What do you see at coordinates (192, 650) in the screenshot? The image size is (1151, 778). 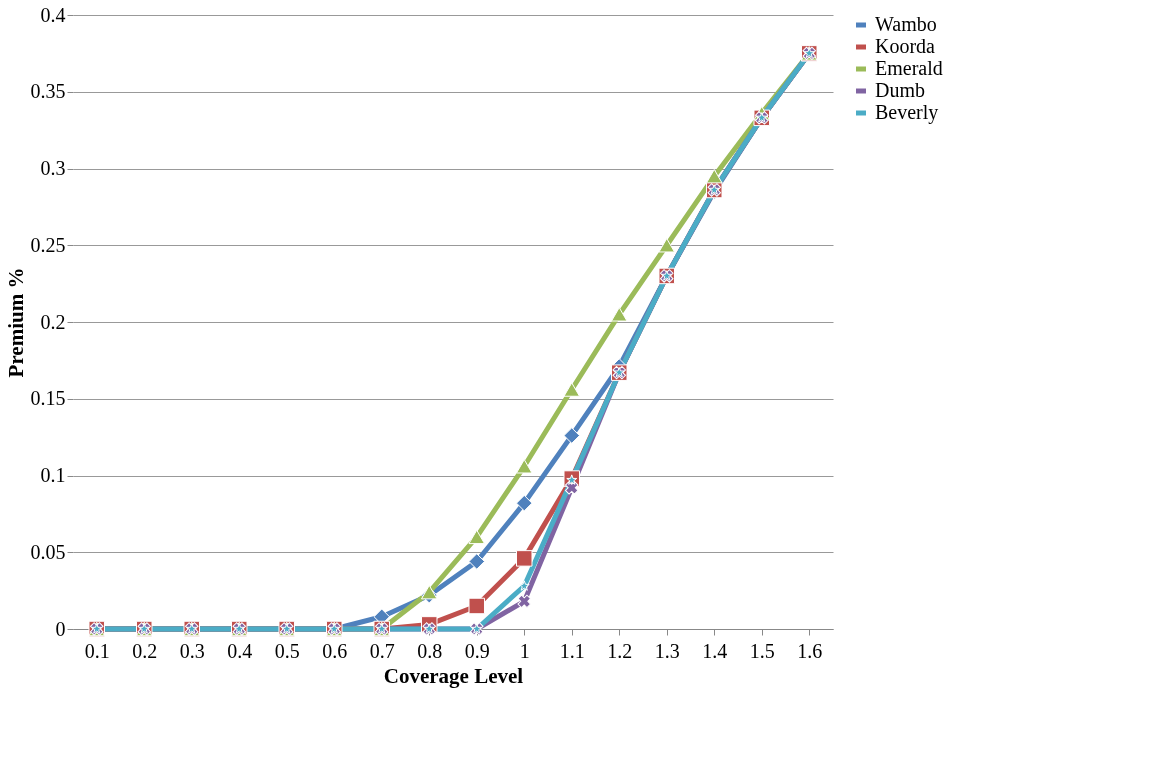 I see `x-tick-label: 0.3` at bounding box center [192, 650].